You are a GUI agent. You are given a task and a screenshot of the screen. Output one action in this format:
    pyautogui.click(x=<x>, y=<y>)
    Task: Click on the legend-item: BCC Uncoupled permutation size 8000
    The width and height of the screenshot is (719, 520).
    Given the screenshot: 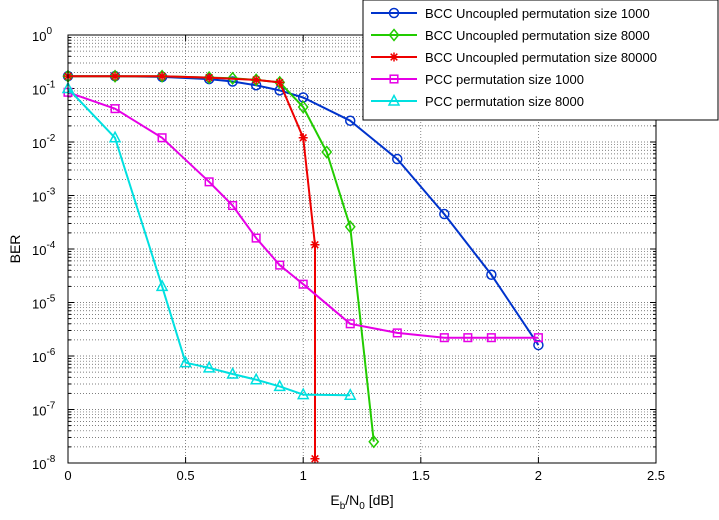 What is the action you would take?
    pyautogui.click(x=510, y=35)
    